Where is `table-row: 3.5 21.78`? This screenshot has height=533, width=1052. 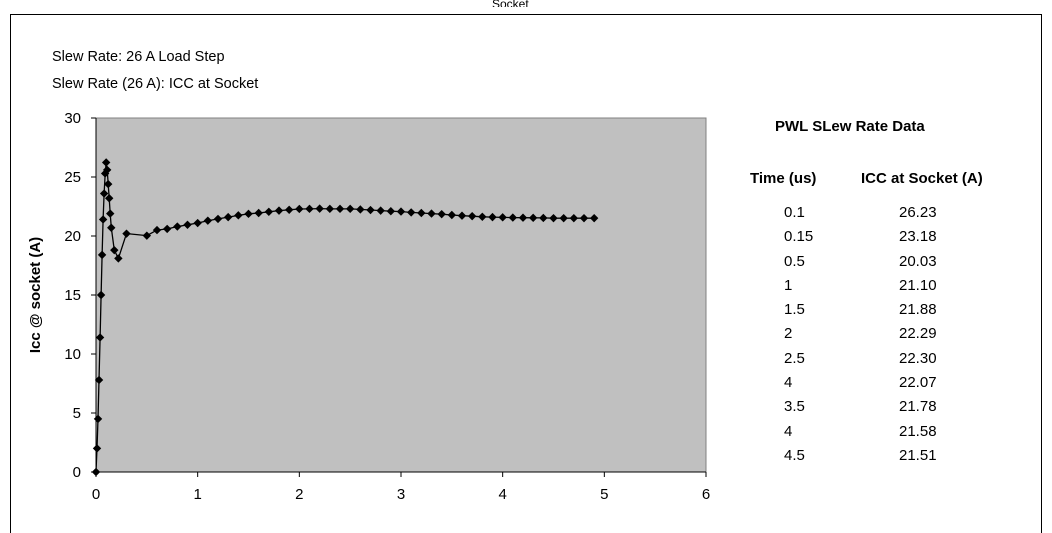
table-row: 3.5 21.78 is located at coordinates (918, 410).